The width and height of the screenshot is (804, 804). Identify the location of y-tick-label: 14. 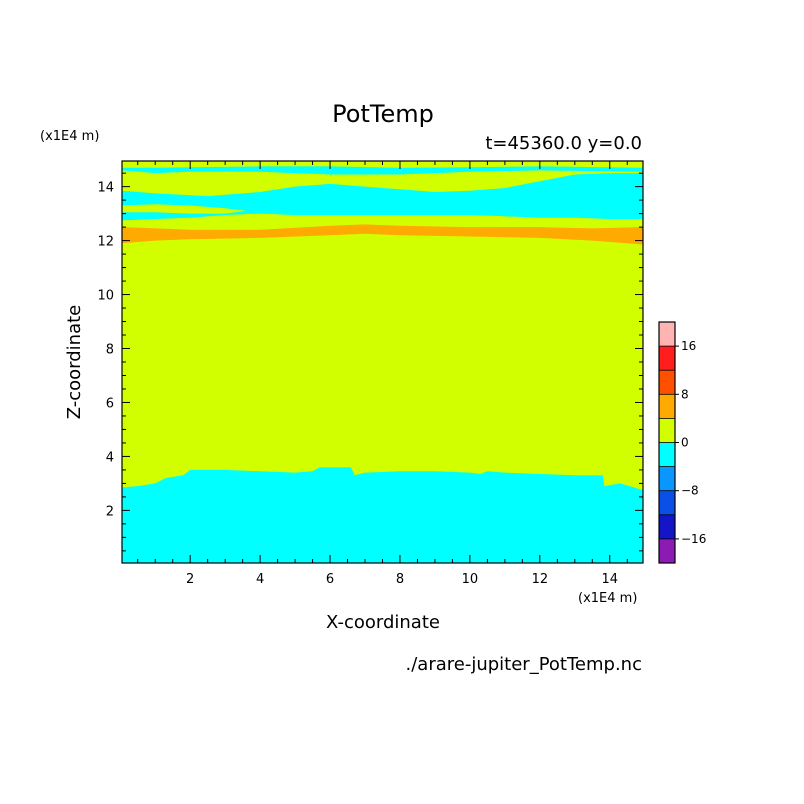
(105, 188).